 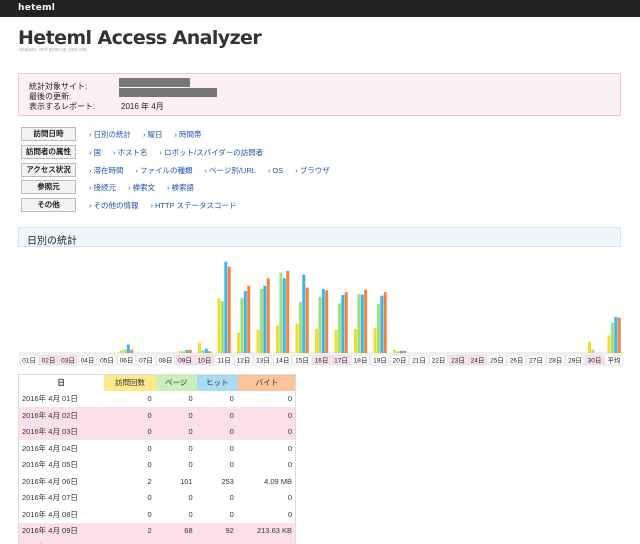 I want to click on nav-category: 参照元, so click(x=48, y=187).